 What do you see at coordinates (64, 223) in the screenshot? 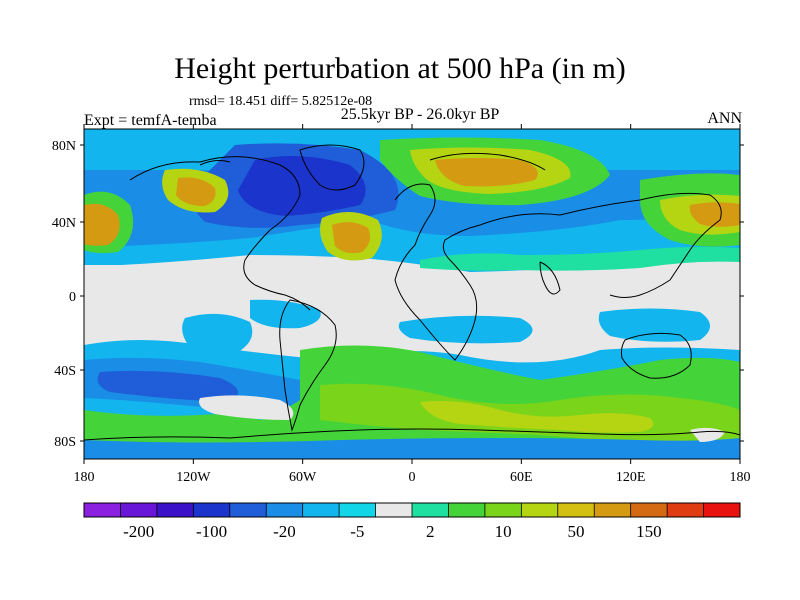
I see `lat-tick-label: 40N` at bounding box center [64, 223].